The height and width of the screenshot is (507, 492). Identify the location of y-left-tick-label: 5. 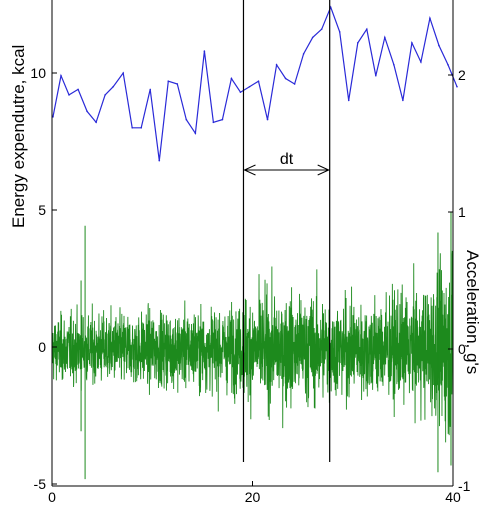
(42, 210).